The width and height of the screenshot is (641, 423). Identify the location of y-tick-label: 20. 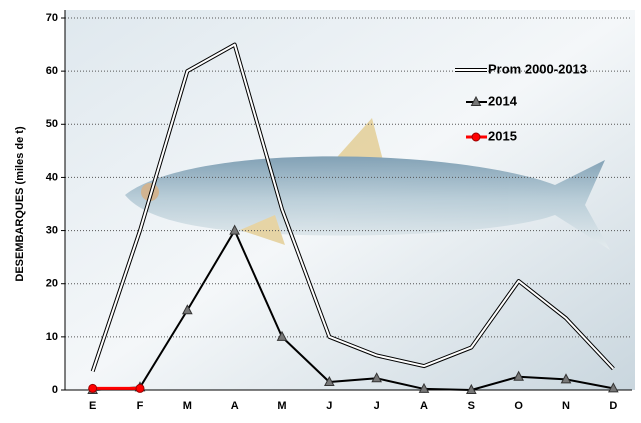
(52, 284).